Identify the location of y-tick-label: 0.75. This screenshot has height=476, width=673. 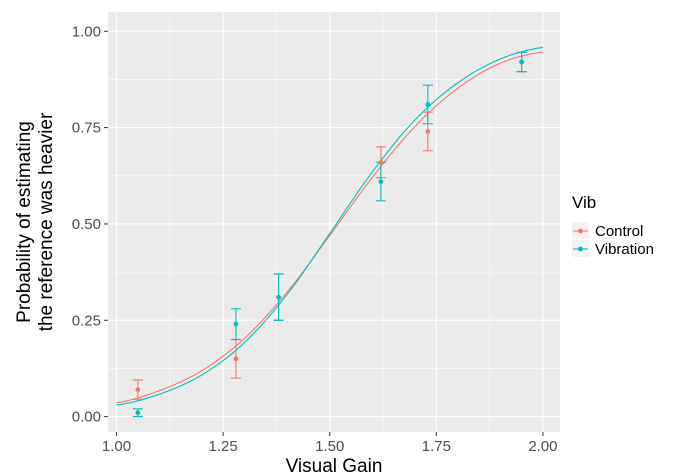
(86, 128).